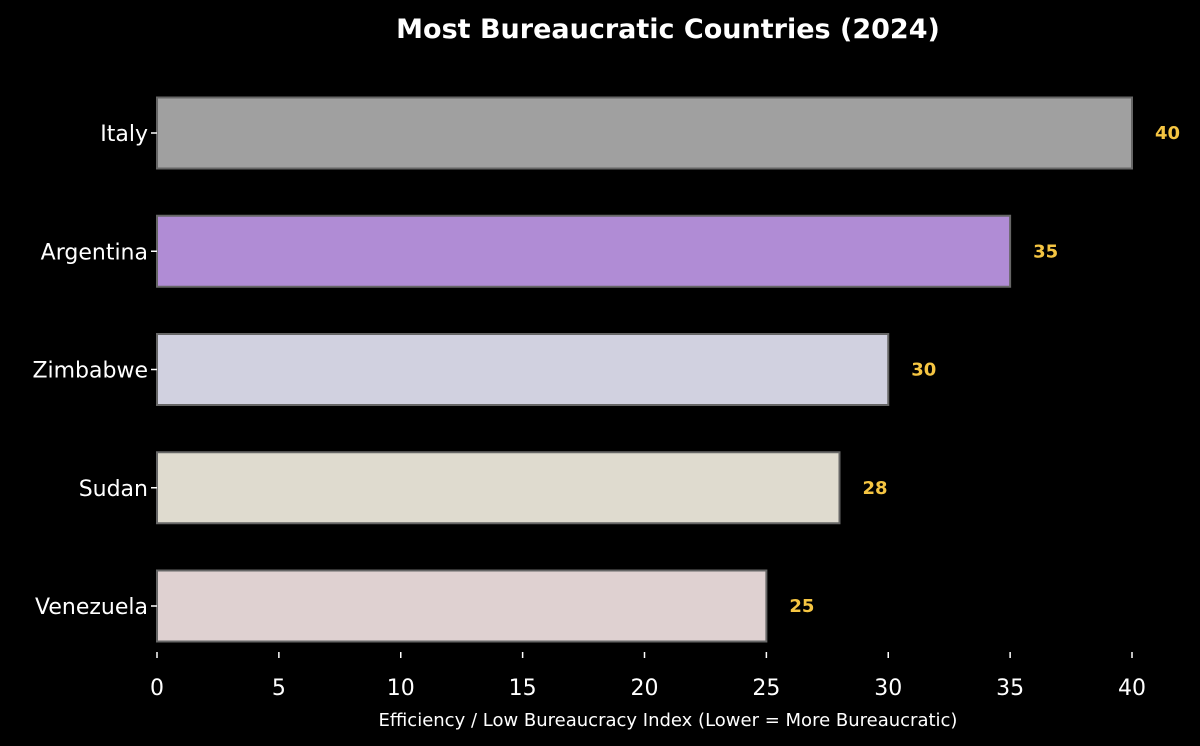 The width and height of the screenshot is (1200, 746). I want to click on y-tick-label: Zimbabwe, so click(90, 371).